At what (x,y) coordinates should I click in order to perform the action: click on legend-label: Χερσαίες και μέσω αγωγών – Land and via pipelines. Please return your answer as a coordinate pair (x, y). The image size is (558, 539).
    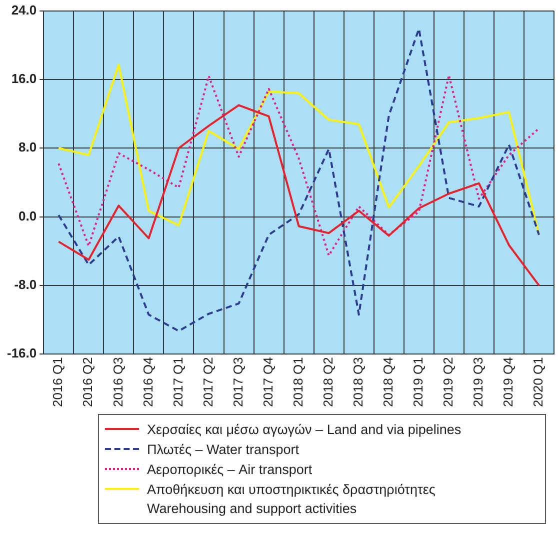
    Looking at the image, I should click on (304, 430).